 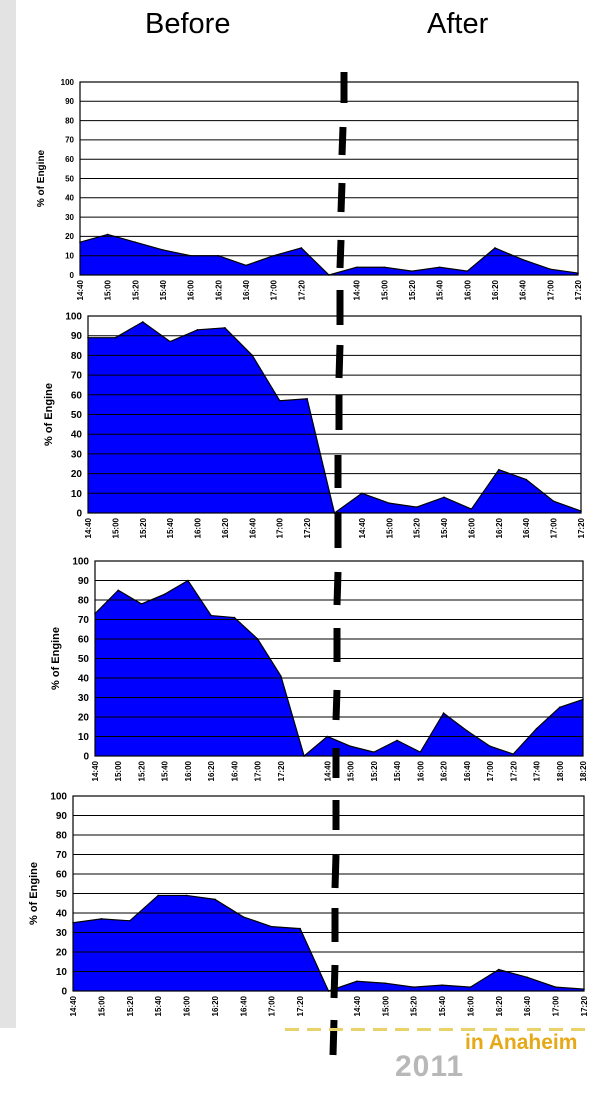 What do you see at coordinates (62, 855) in the screenshot?
I see `y-tick-label: 70` at bounding box center [62, 855].